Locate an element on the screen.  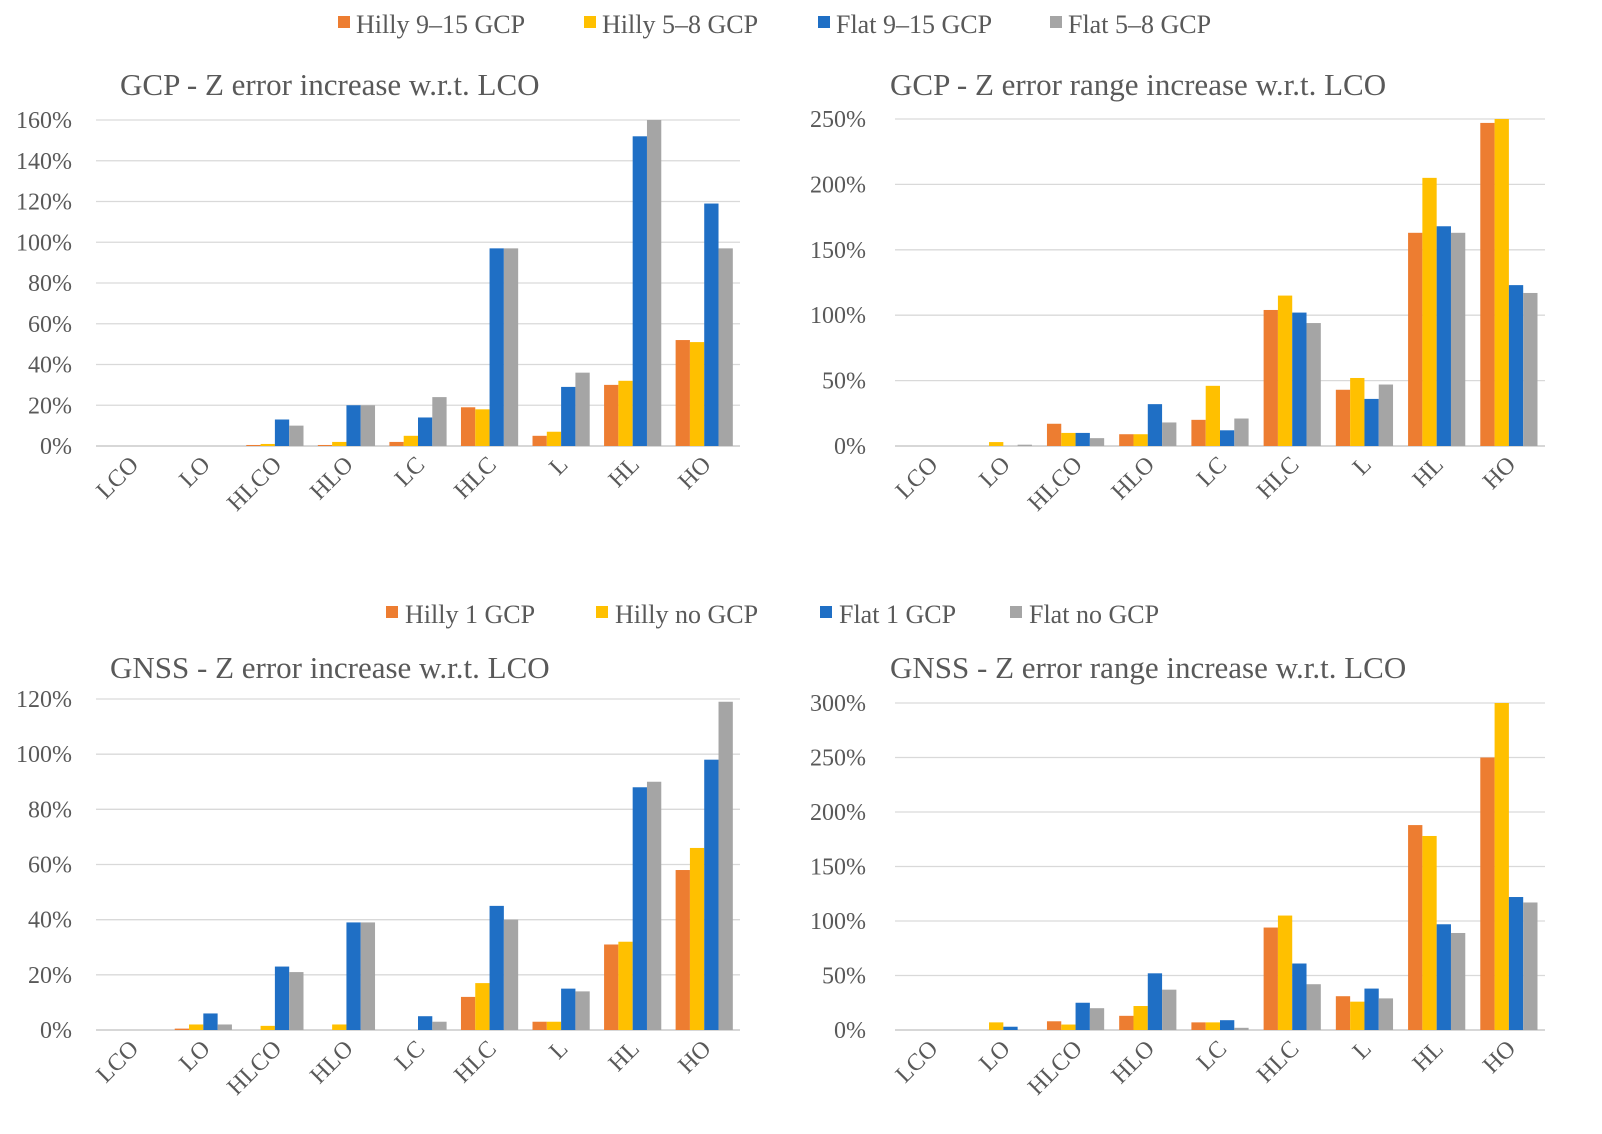
bar-blue-lo is located at coordinates (1010, 1028).